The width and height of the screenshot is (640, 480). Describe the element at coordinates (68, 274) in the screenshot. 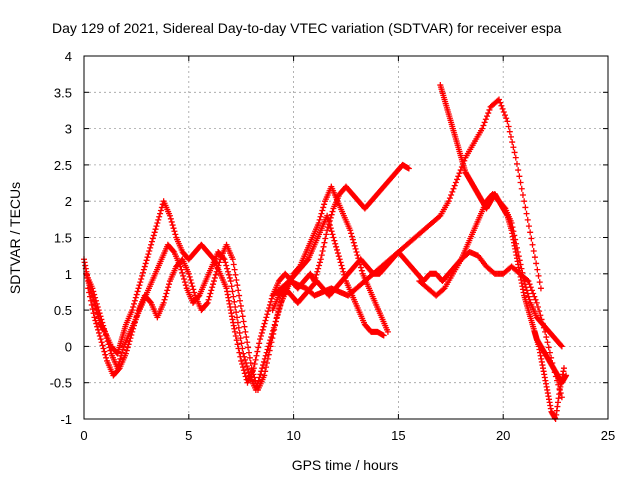

I see `y-tick-label: 1` at that location.